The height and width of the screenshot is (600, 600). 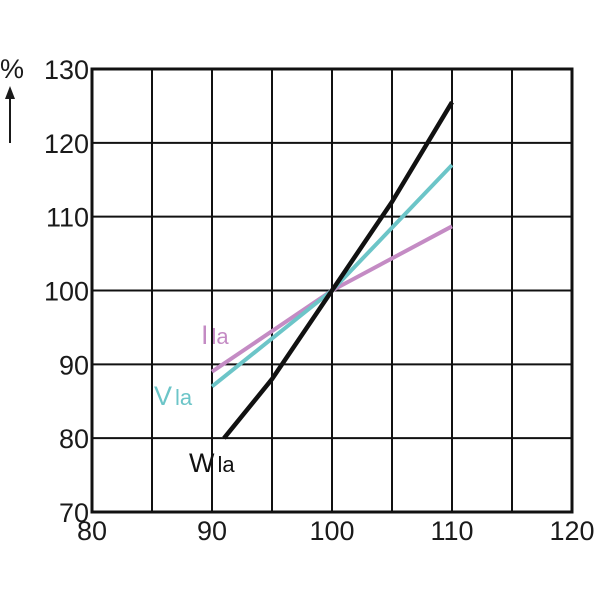 What do you see at coordinates (10, 114) in the screenshot?
I see `up-arrow-icon` at bounding box center [10, 114].